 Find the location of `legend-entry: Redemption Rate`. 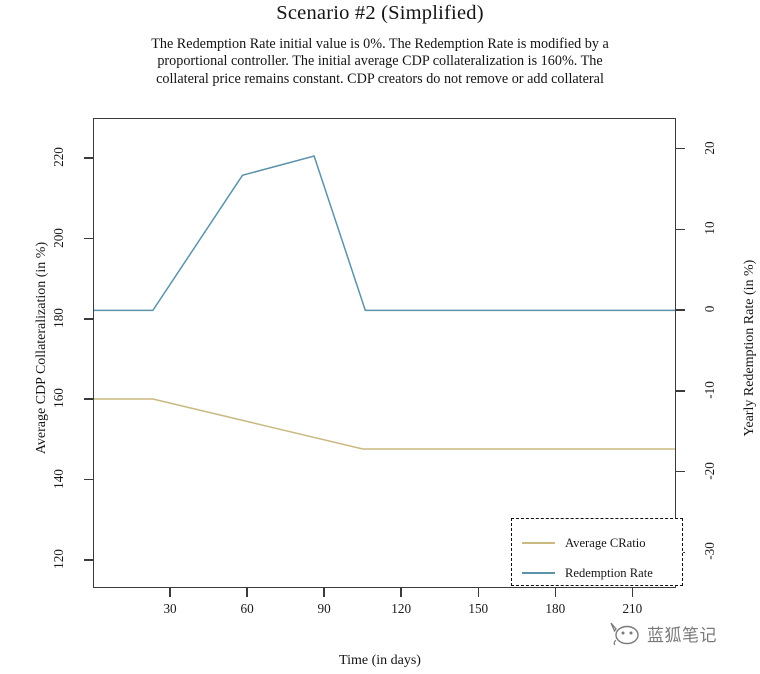

legend-entry: Redemption Rate is located at coordinates (587, 573).